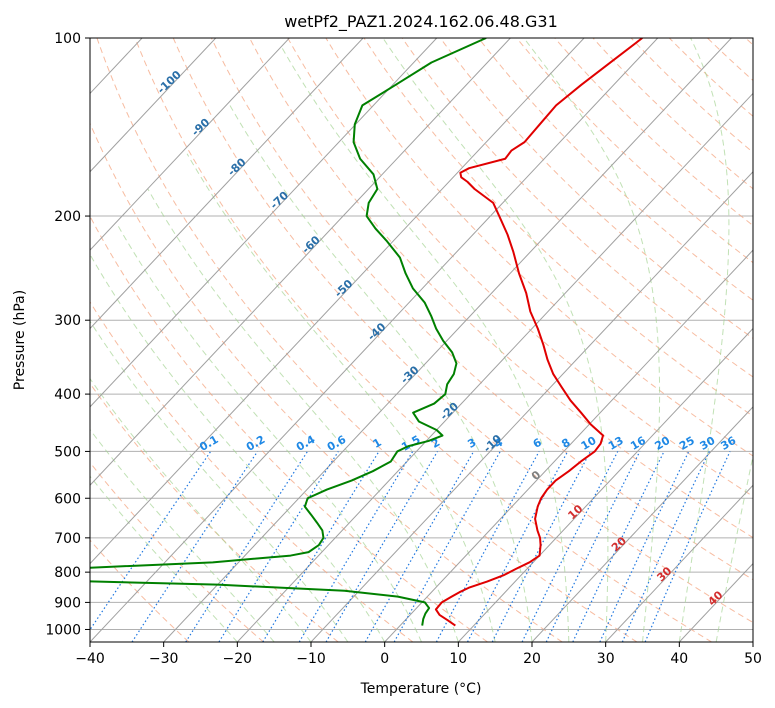 The image size is (775, 708). I want to click on isotherm-label: -30, so click(410, 374).